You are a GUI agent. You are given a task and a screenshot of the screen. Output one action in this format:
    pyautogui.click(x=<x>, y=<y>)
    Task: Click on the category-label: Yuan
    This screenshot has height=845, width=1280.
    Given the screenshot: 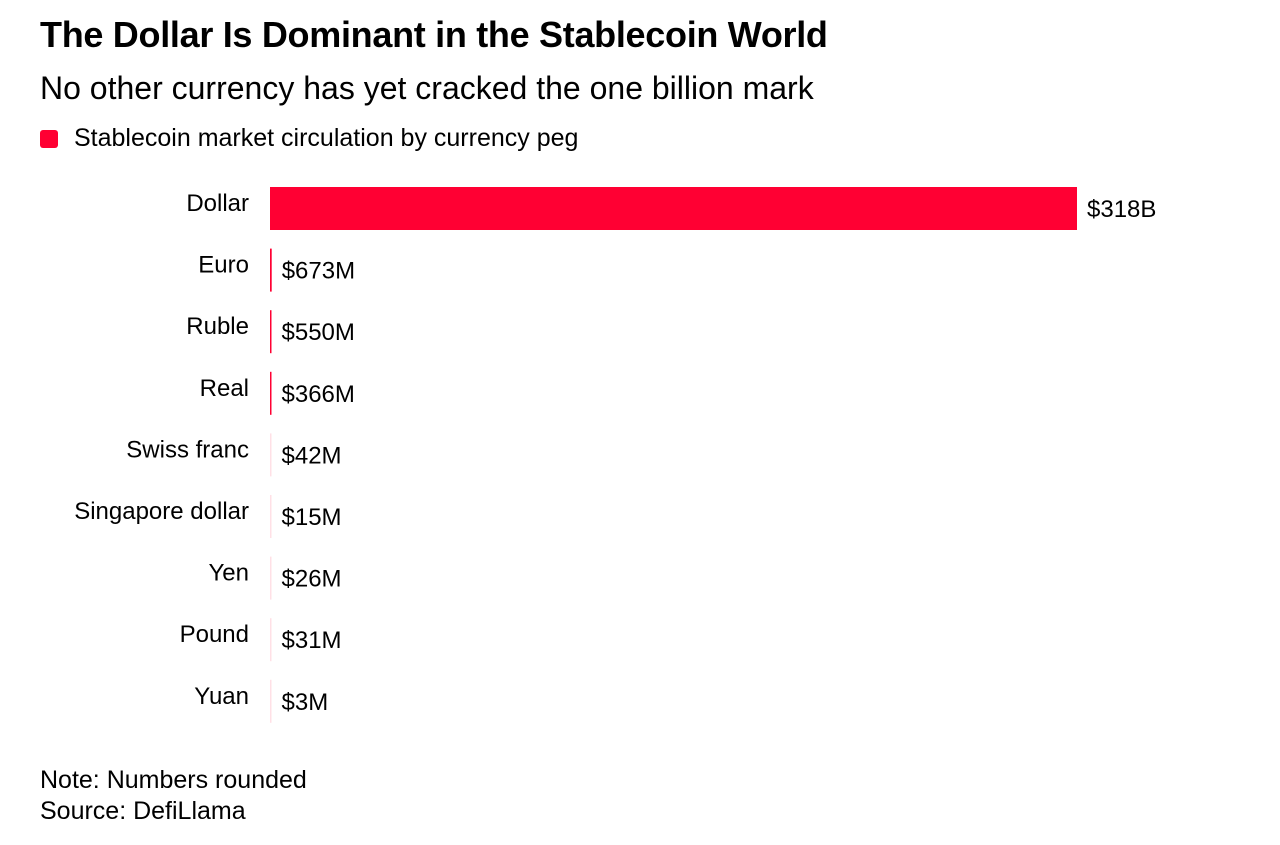 What is the action you would take?
    pyautogui.click(x=221, y=696)
    